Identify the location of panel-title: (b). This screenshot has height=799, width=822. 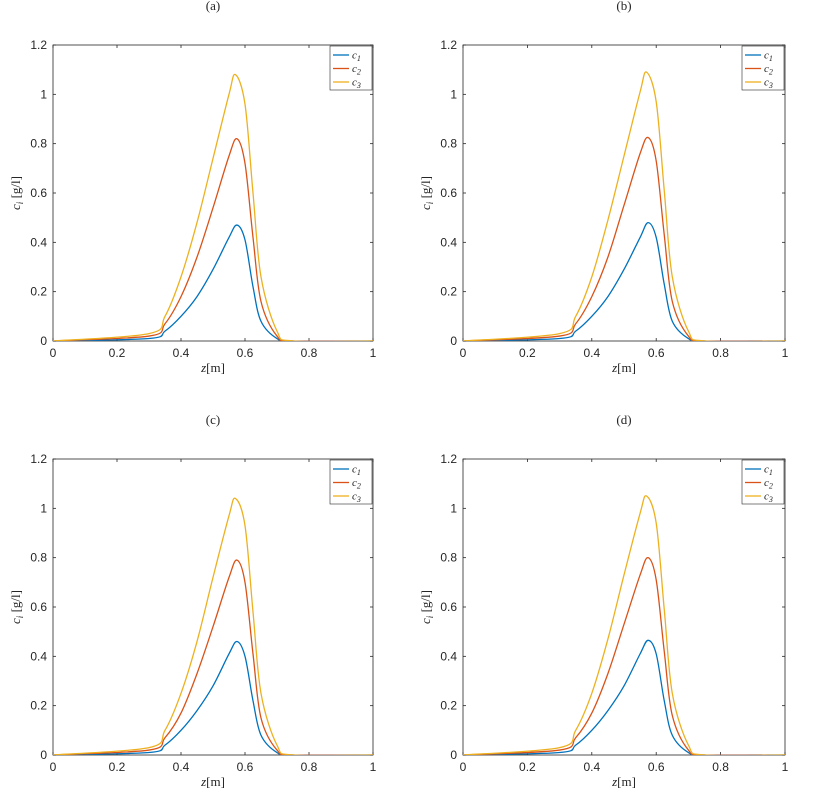
(623, 6).